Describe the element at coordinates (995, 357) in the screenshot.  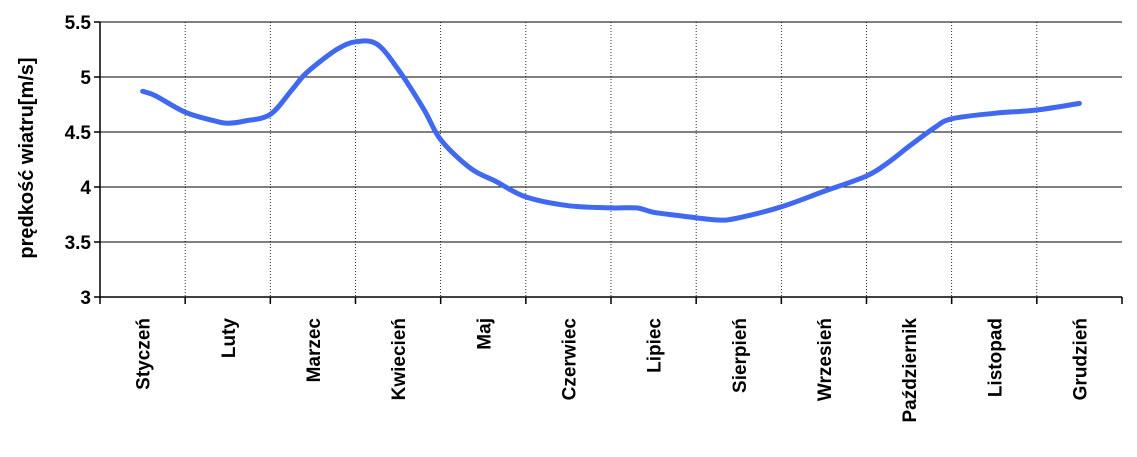
I see `x-category-label: Listopad` at that location.